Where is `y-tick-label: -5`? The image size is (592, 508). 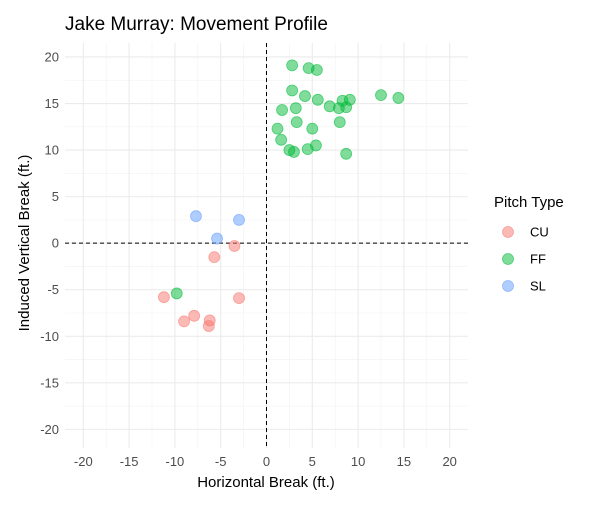 y-tick-label: -5 is located at coordinates (53, 289).